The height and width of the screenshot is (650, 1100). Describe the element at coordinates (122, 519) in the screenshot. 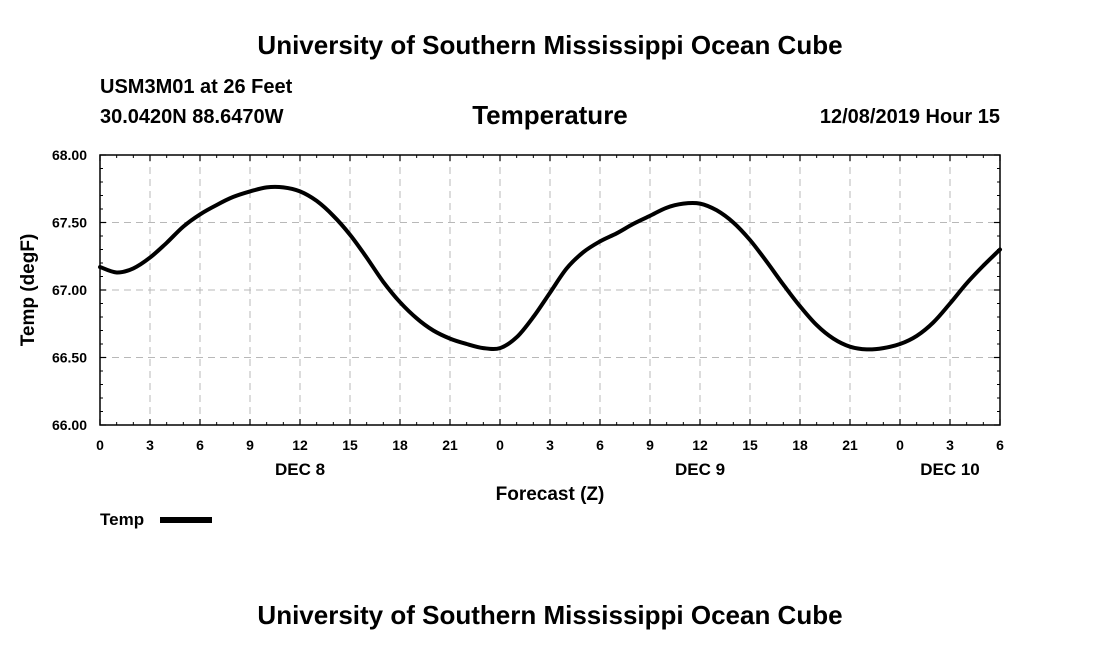

I see `legend-label-temp: Temp` at that location.